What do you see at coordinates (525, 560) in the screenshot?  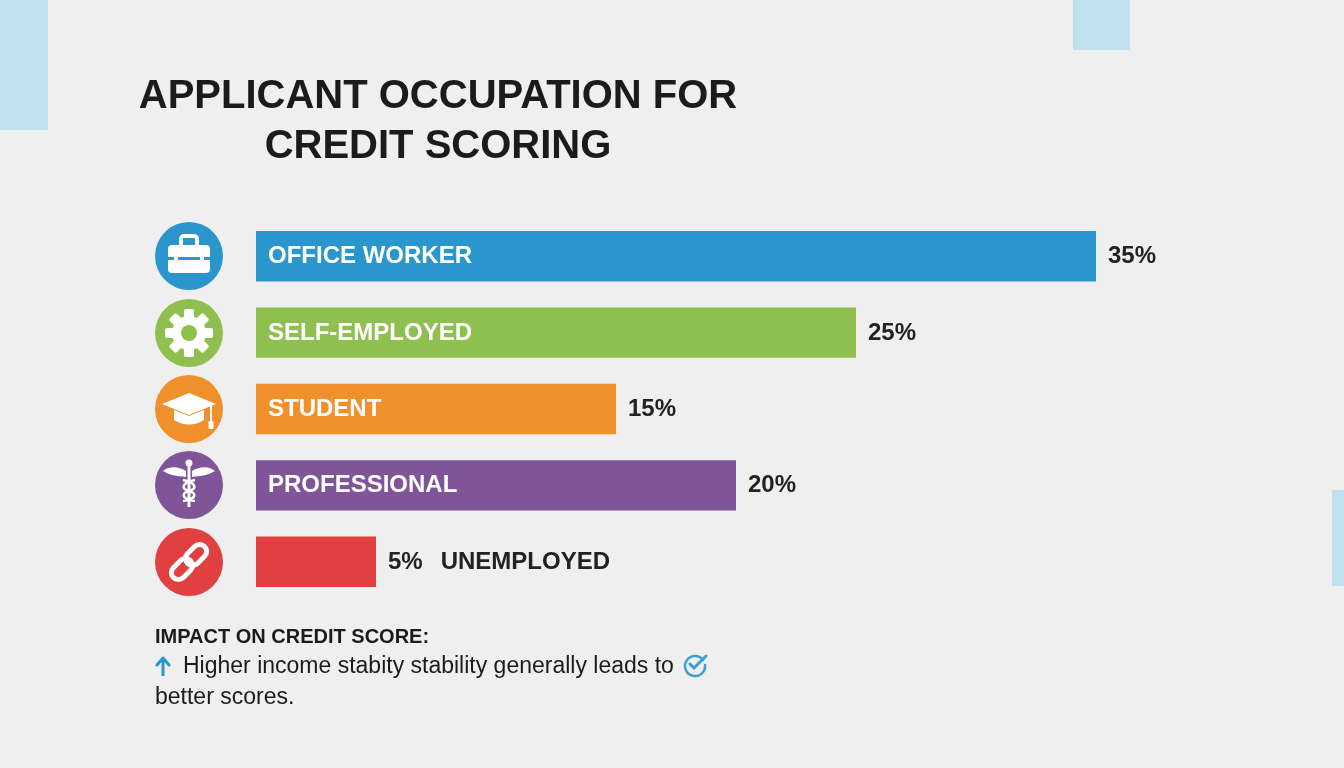 I see `y-tick-label: UNEMPLOYED` at bounding box center [525, 560].